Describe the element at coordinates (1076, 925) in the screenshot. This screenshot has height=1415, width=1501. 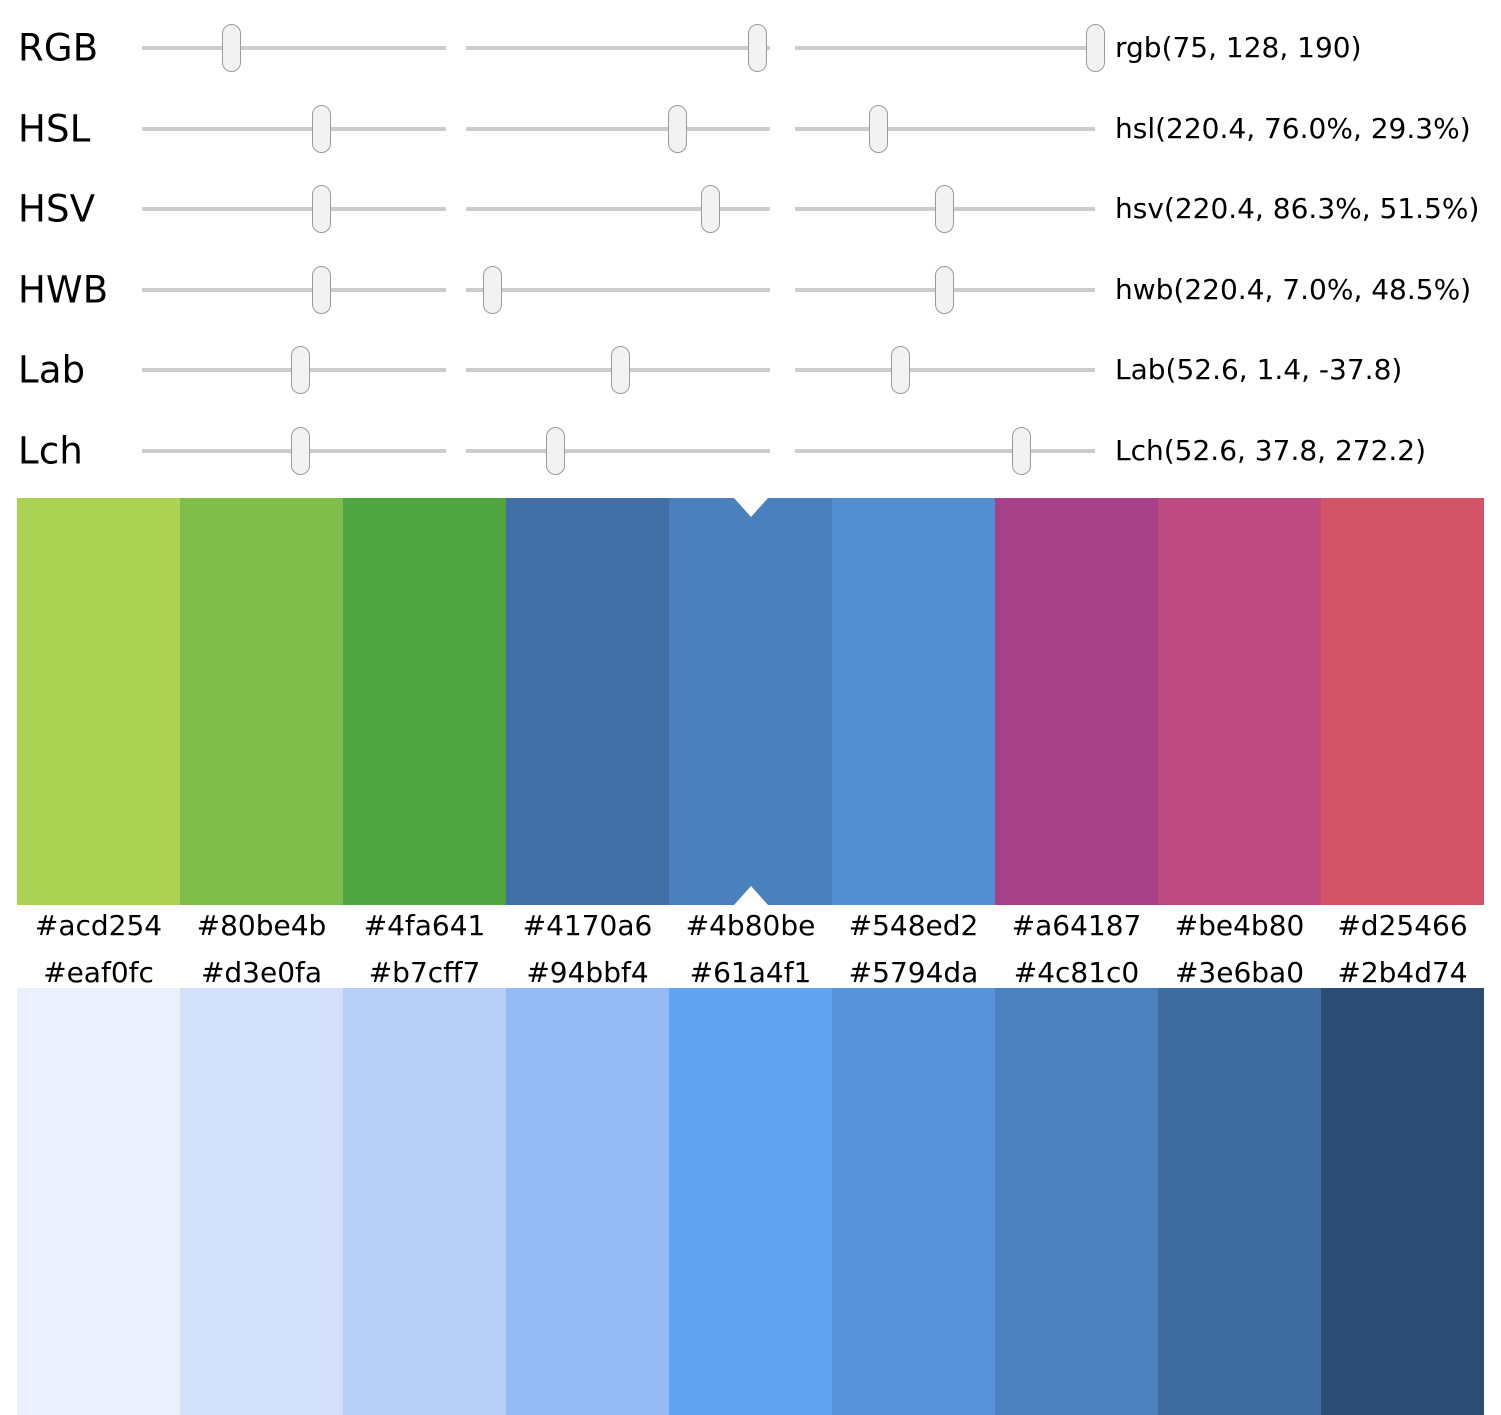
I see `hex-code-label: #a64187` at that location.